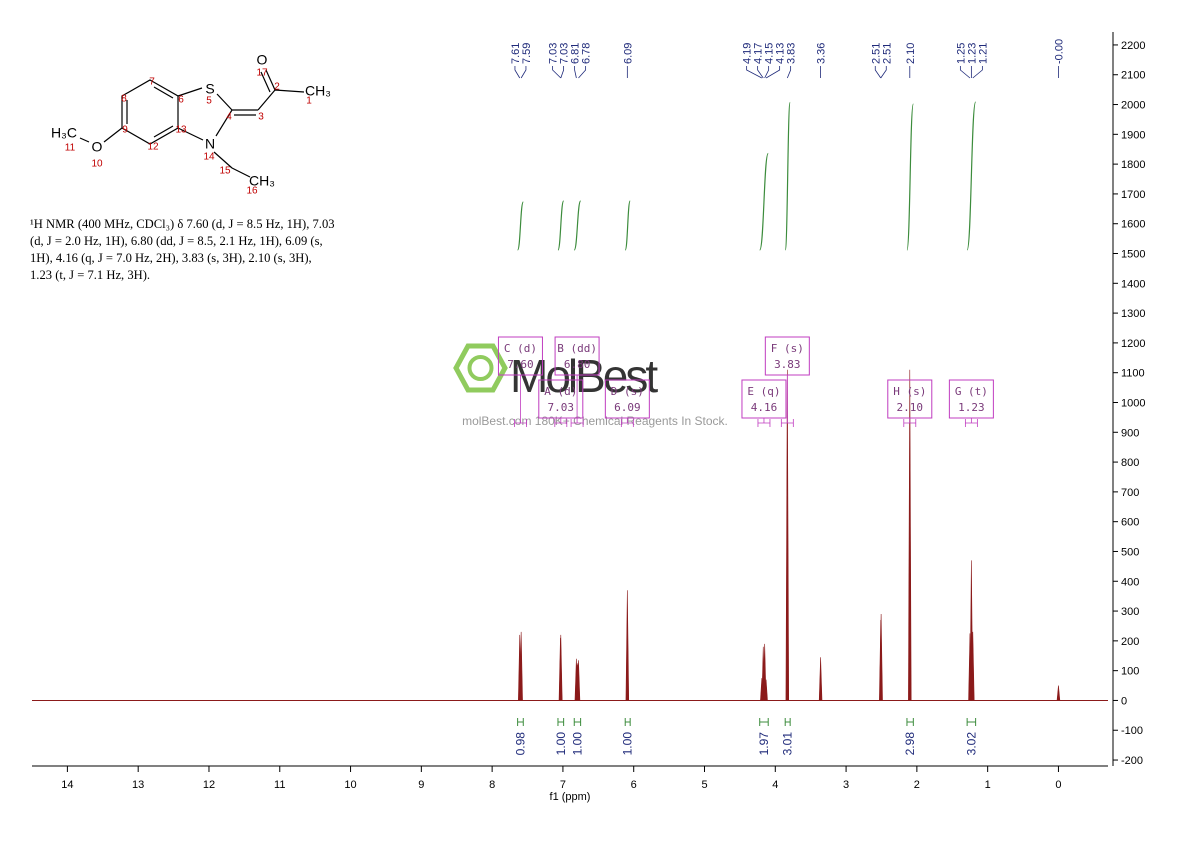  Describe the element at coordinates (988, 785) in the screenshot. I see `x-tick-label: 1` at that location.